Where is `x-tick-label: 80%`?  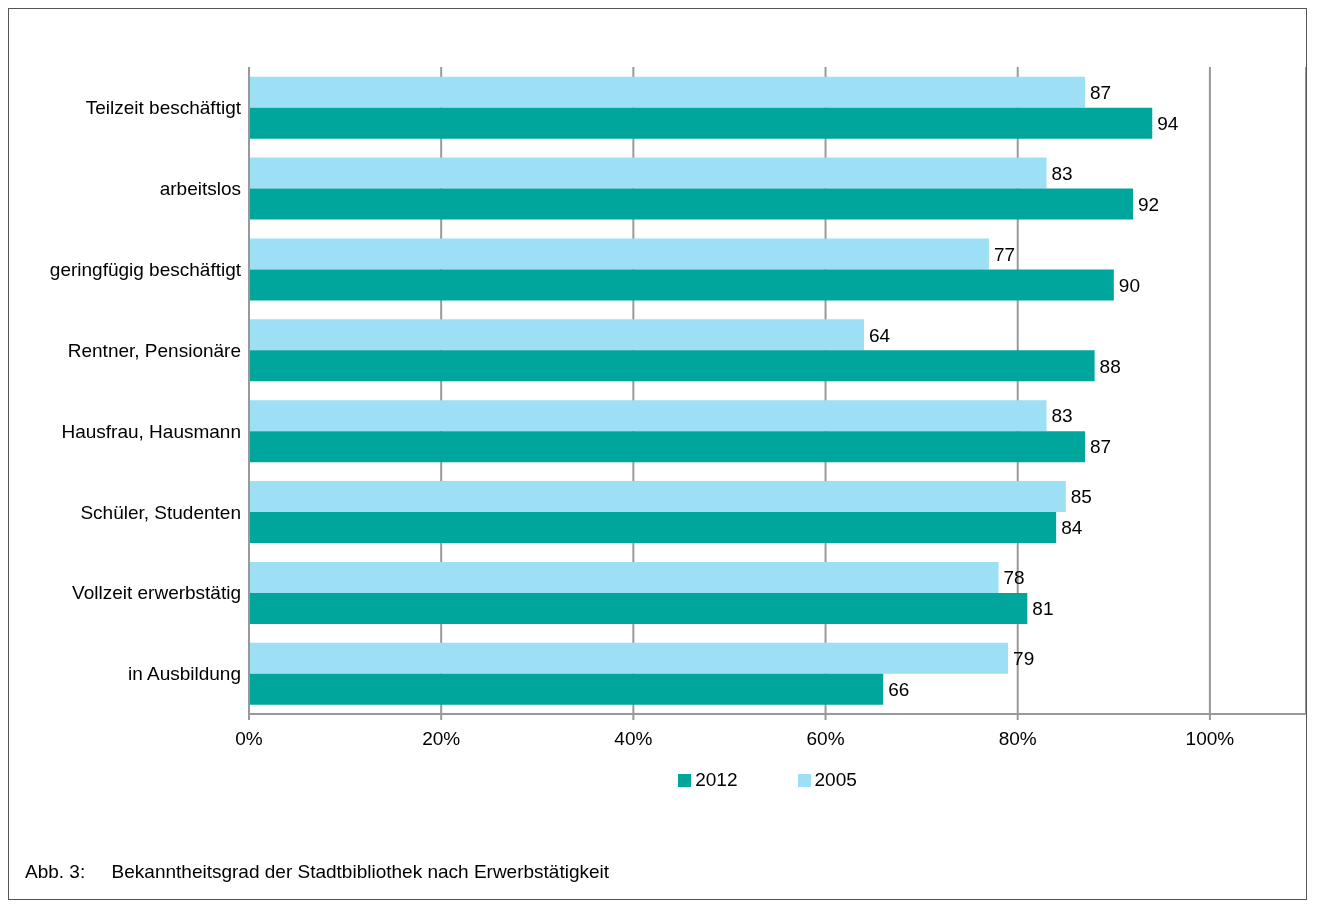
x-tick-label: 80% is located at coordinates (1017, 739).